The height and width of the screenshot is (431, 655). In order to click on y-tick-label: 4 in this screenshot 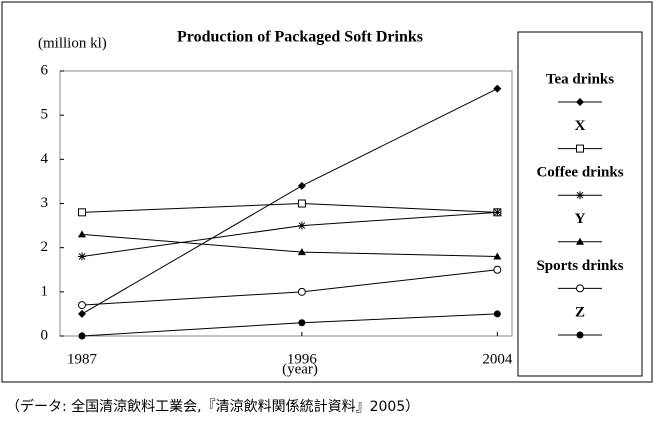, I will do `click(45, 159)`.